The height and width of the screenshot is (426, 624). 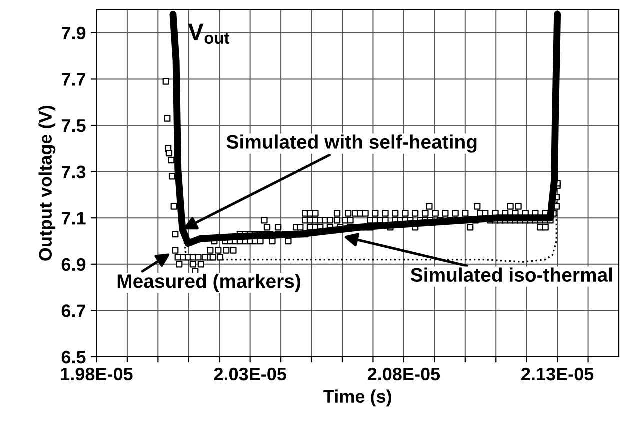 What do you see at coordinates (209, 283) in the screenshot?
I see `annotation: Measured (markers)` at bounding box center [209, 283].